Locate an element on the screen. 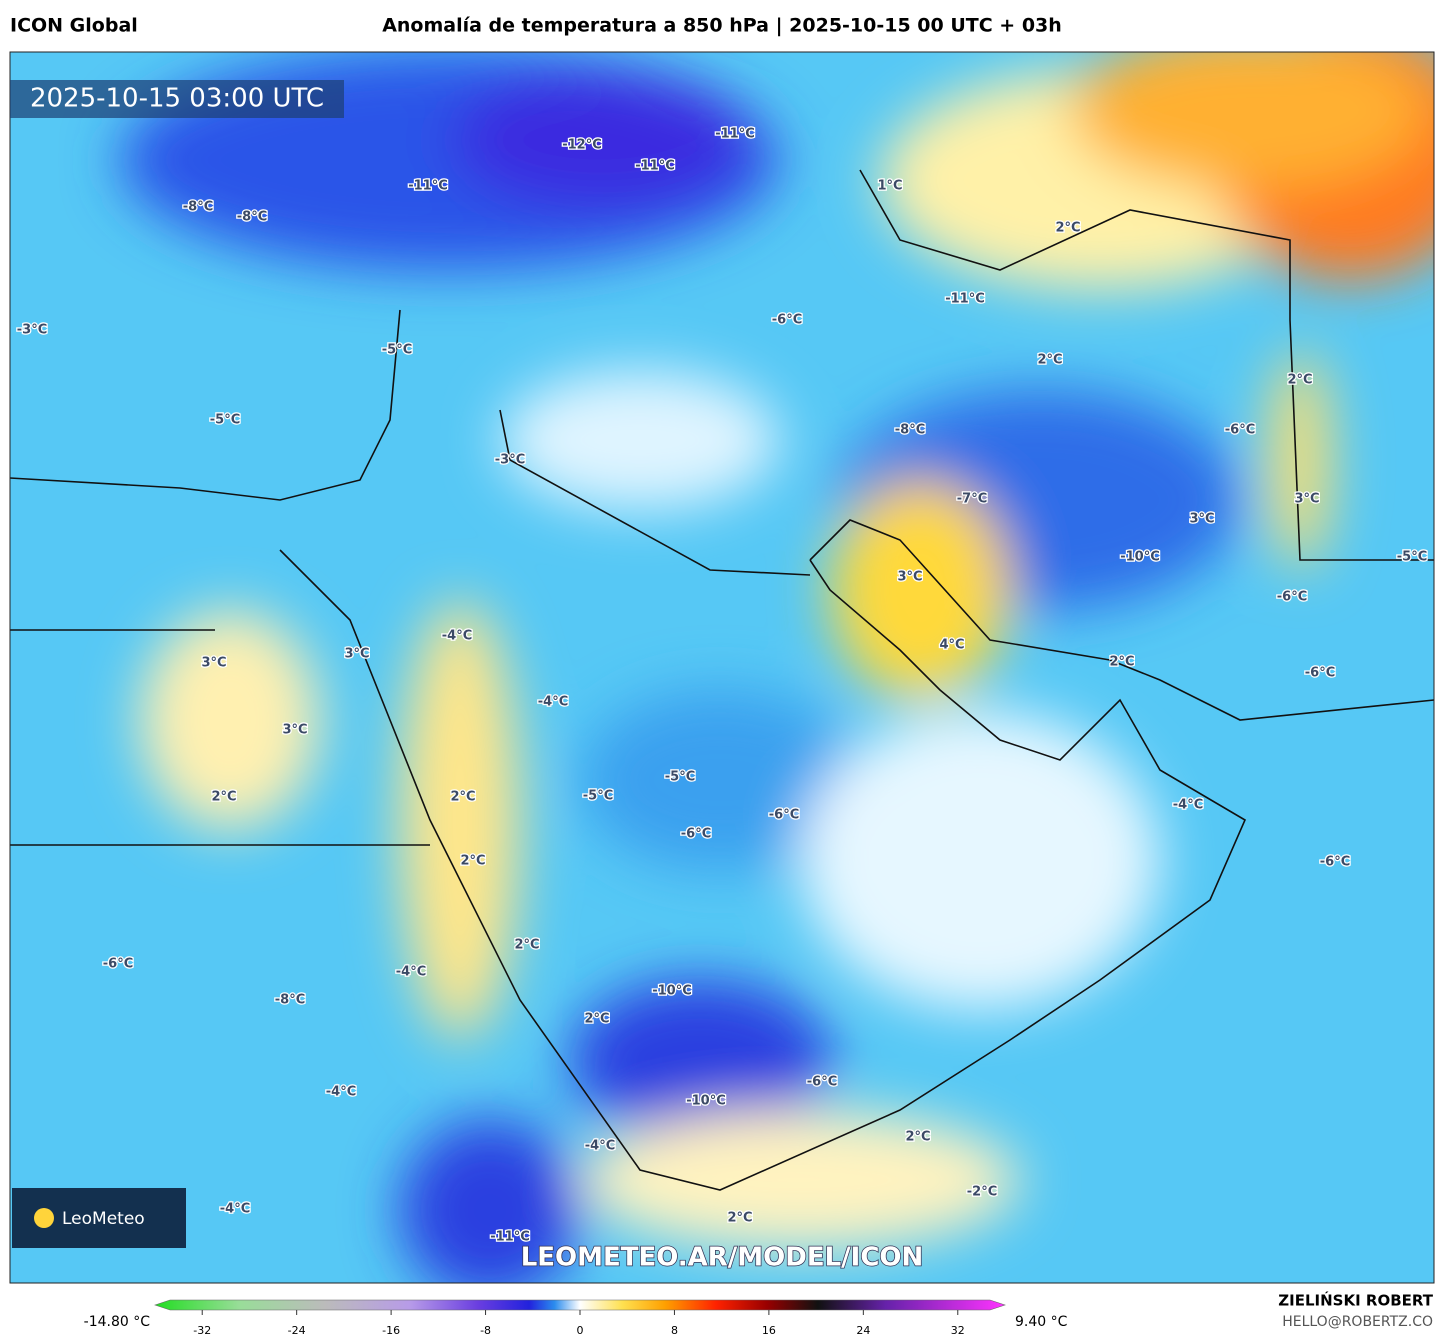  colorbar-tick-label: -24 is located at coordinates (297, 1330).